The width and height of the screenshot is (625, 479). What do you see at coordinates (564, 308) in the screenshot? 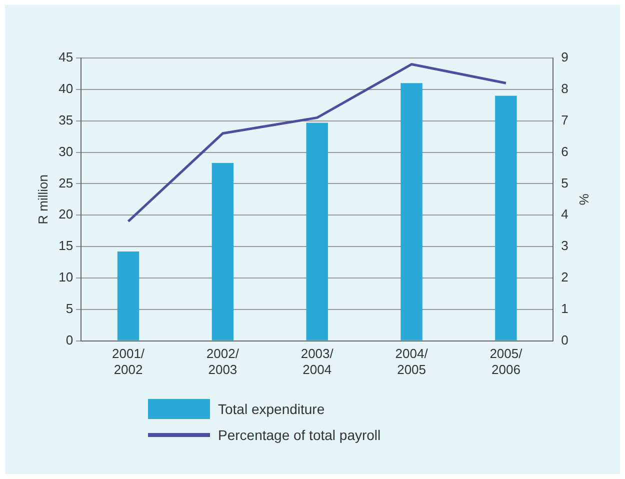
I see `y2-tick-label: 1` at bounding box center [564, 308].